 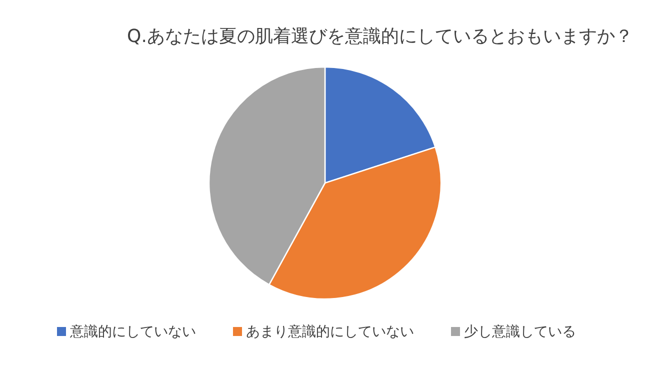 I want to click on legend-label: あまり意識的にしていない, so click(x=330, y=332).